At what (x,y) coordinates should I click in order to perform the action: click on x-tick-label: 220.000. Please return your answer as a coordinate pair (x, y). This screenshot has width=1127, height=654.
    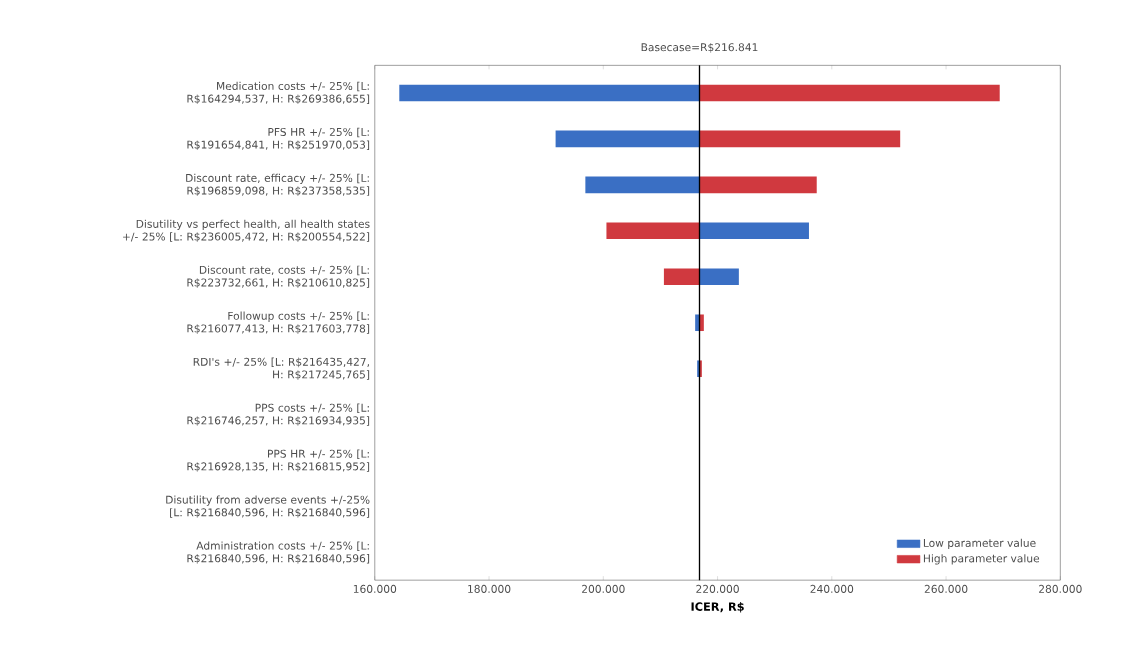
    Looking at the image, I should click on (717, 589).